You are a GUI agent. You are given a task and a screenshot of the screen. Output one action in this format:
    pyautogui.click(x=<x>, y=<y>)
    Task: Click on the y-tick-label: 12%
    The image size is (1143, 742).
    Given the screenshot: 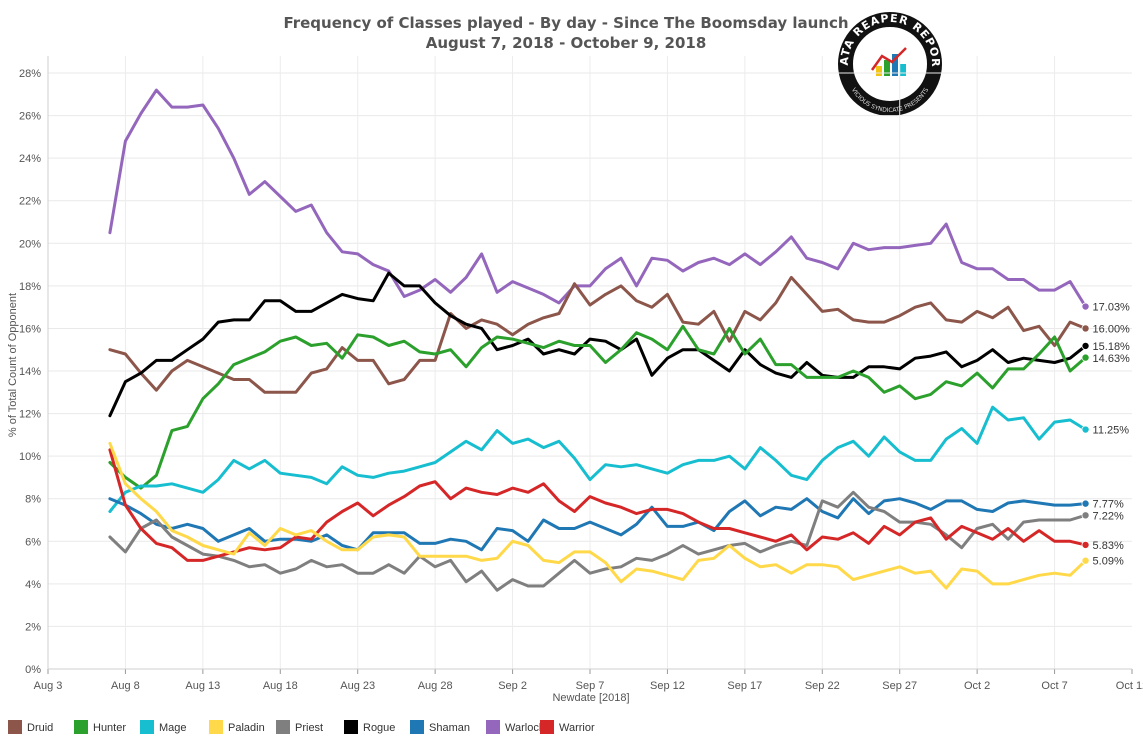 What is the action you would take?
    pyautogui.click(x=30, y=415)
    